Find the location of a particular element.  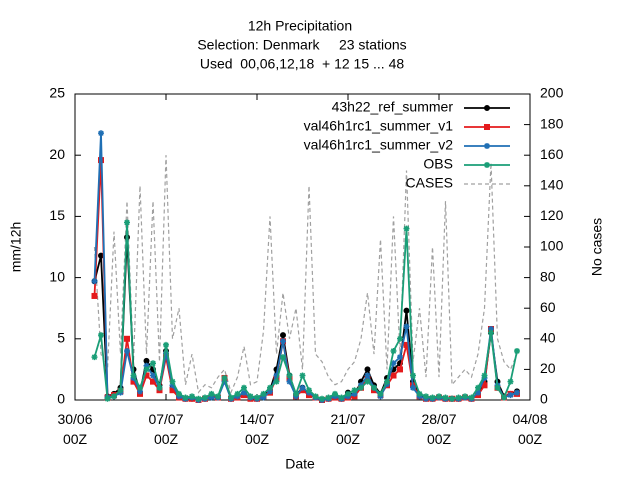

y2-tick-label: 20 is located at coordinates (548, 368).